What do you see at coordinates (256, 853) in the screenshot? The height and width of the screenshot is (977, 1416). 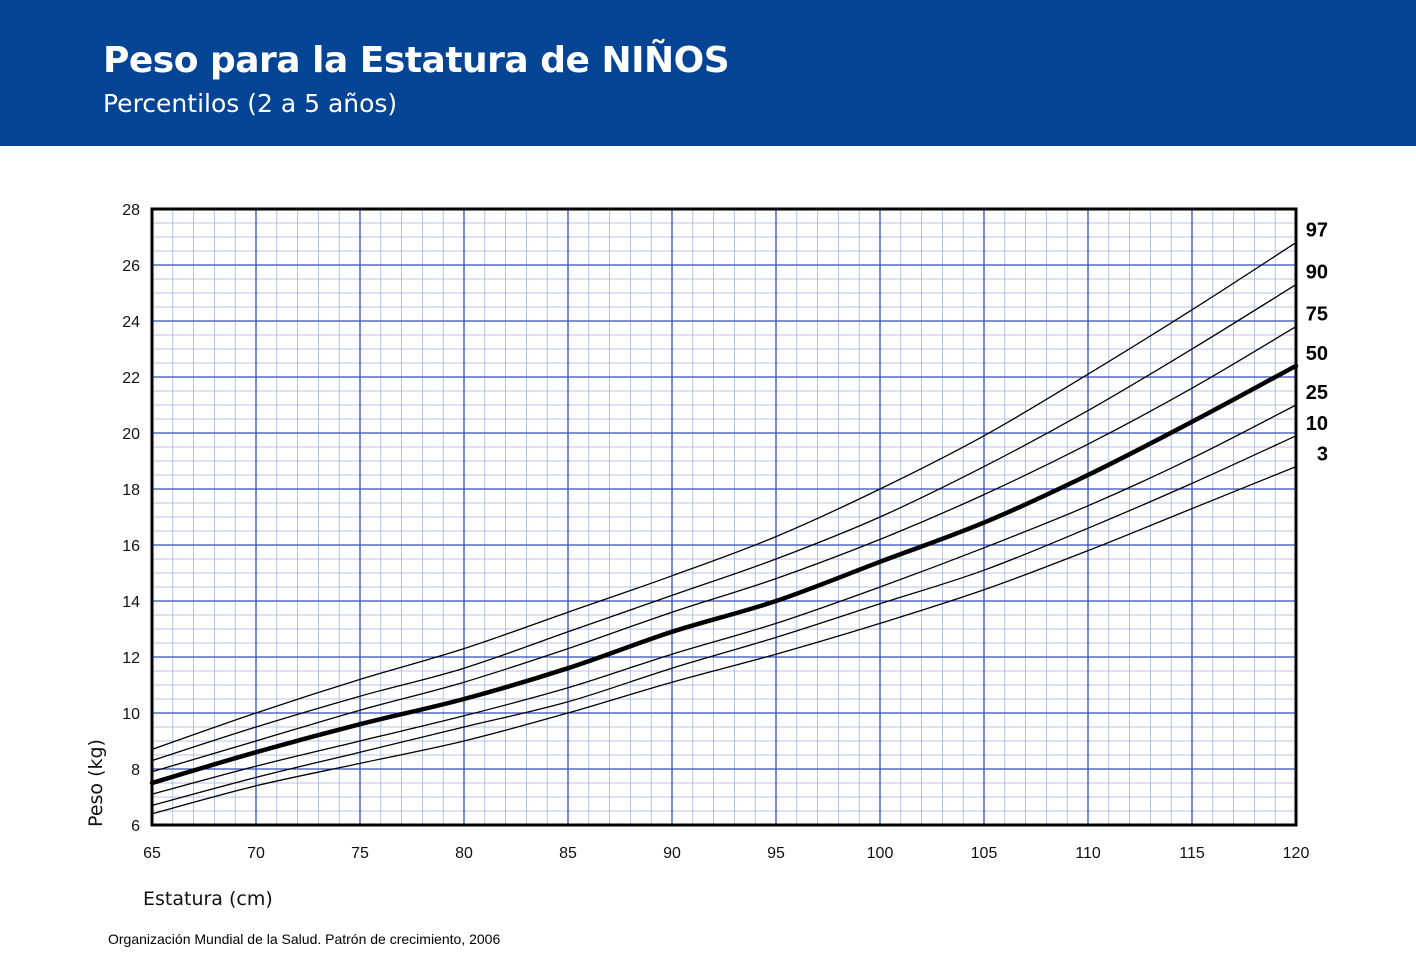 I see `x-tick-label: 70` at bounding box center [256, 853].